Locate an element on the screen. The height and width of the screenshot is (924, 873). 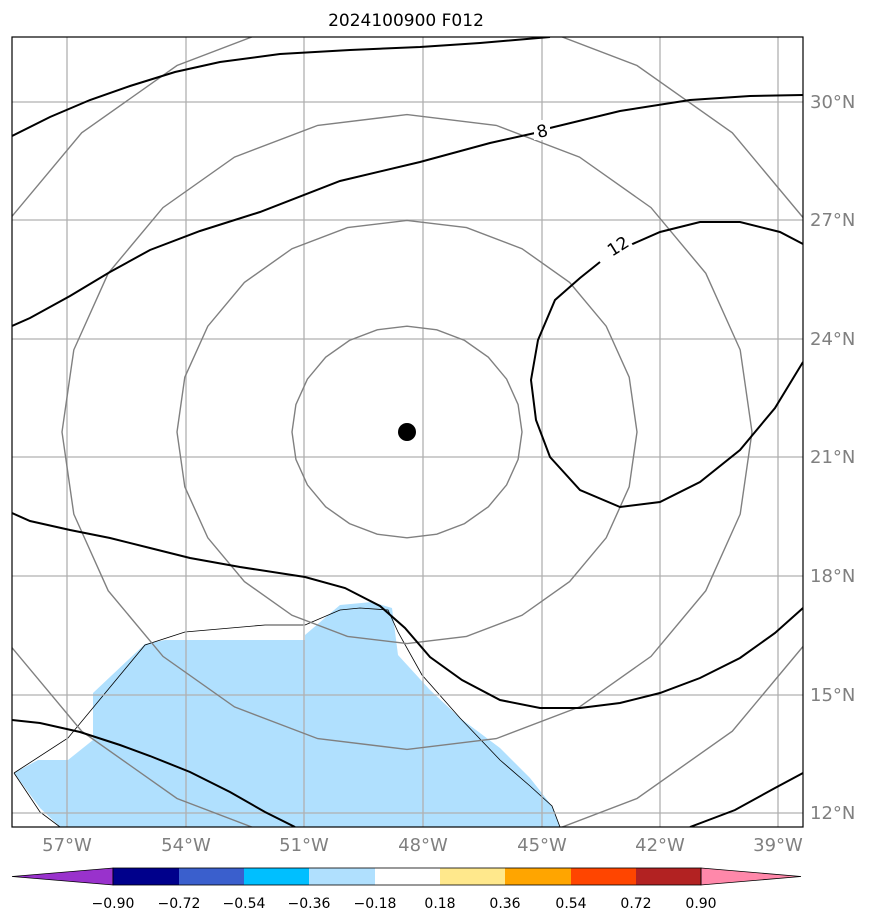
lon-label-57: 57°W is located at coordinates (67, 845).